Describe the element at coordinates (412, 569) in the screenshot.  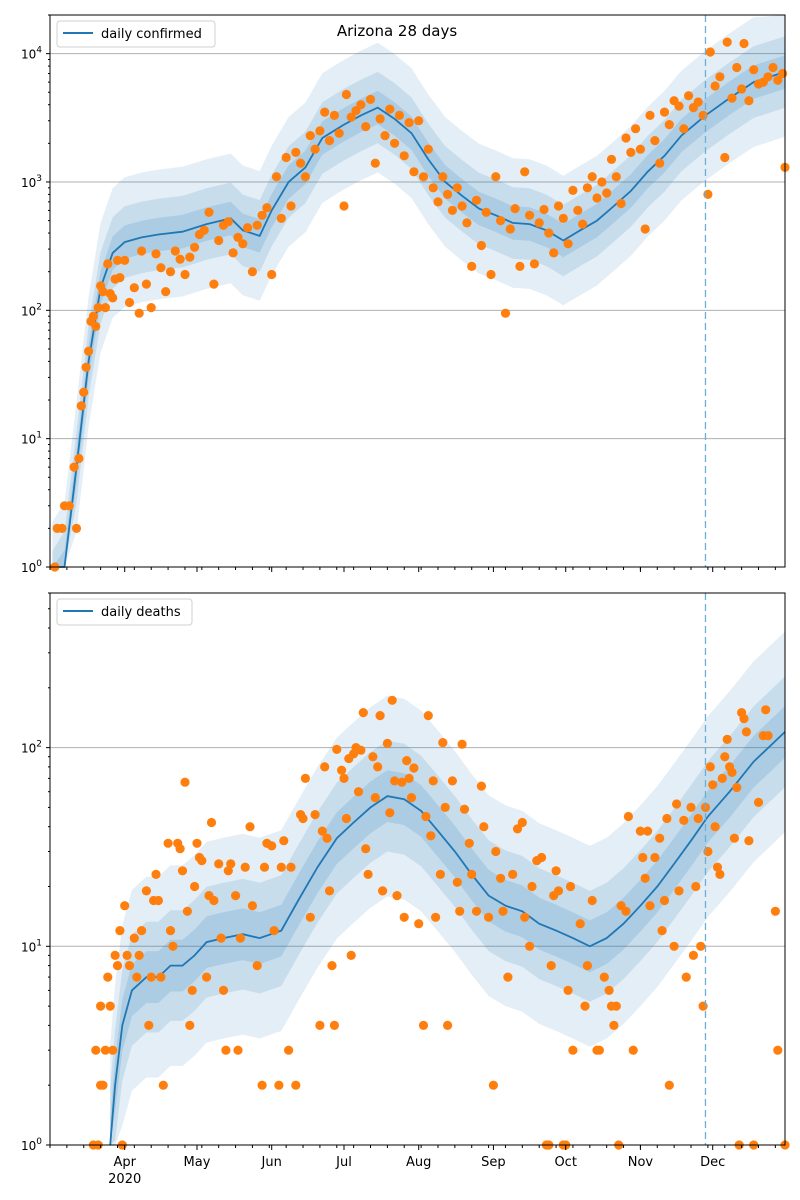
I see `confirmed-x-ticks` at that location.